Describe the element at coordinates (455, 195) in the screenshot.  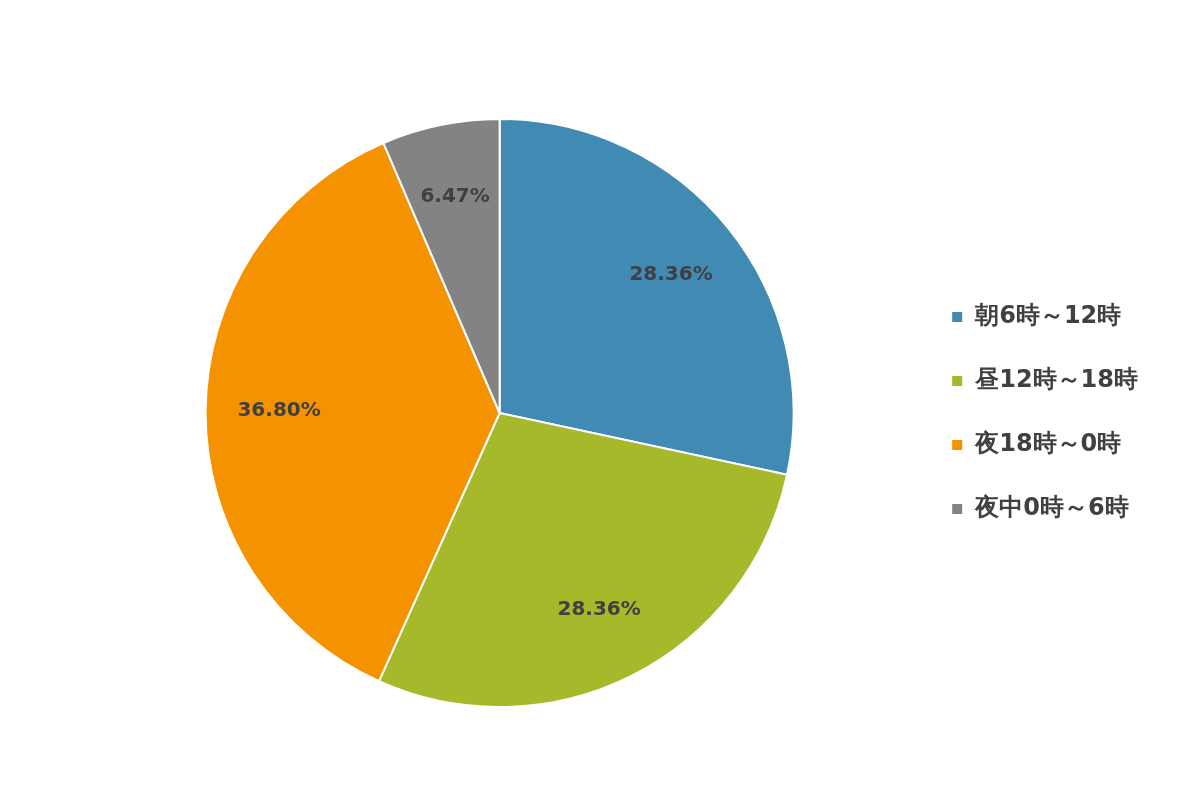
I see `data-label: 6.47%` at that location.